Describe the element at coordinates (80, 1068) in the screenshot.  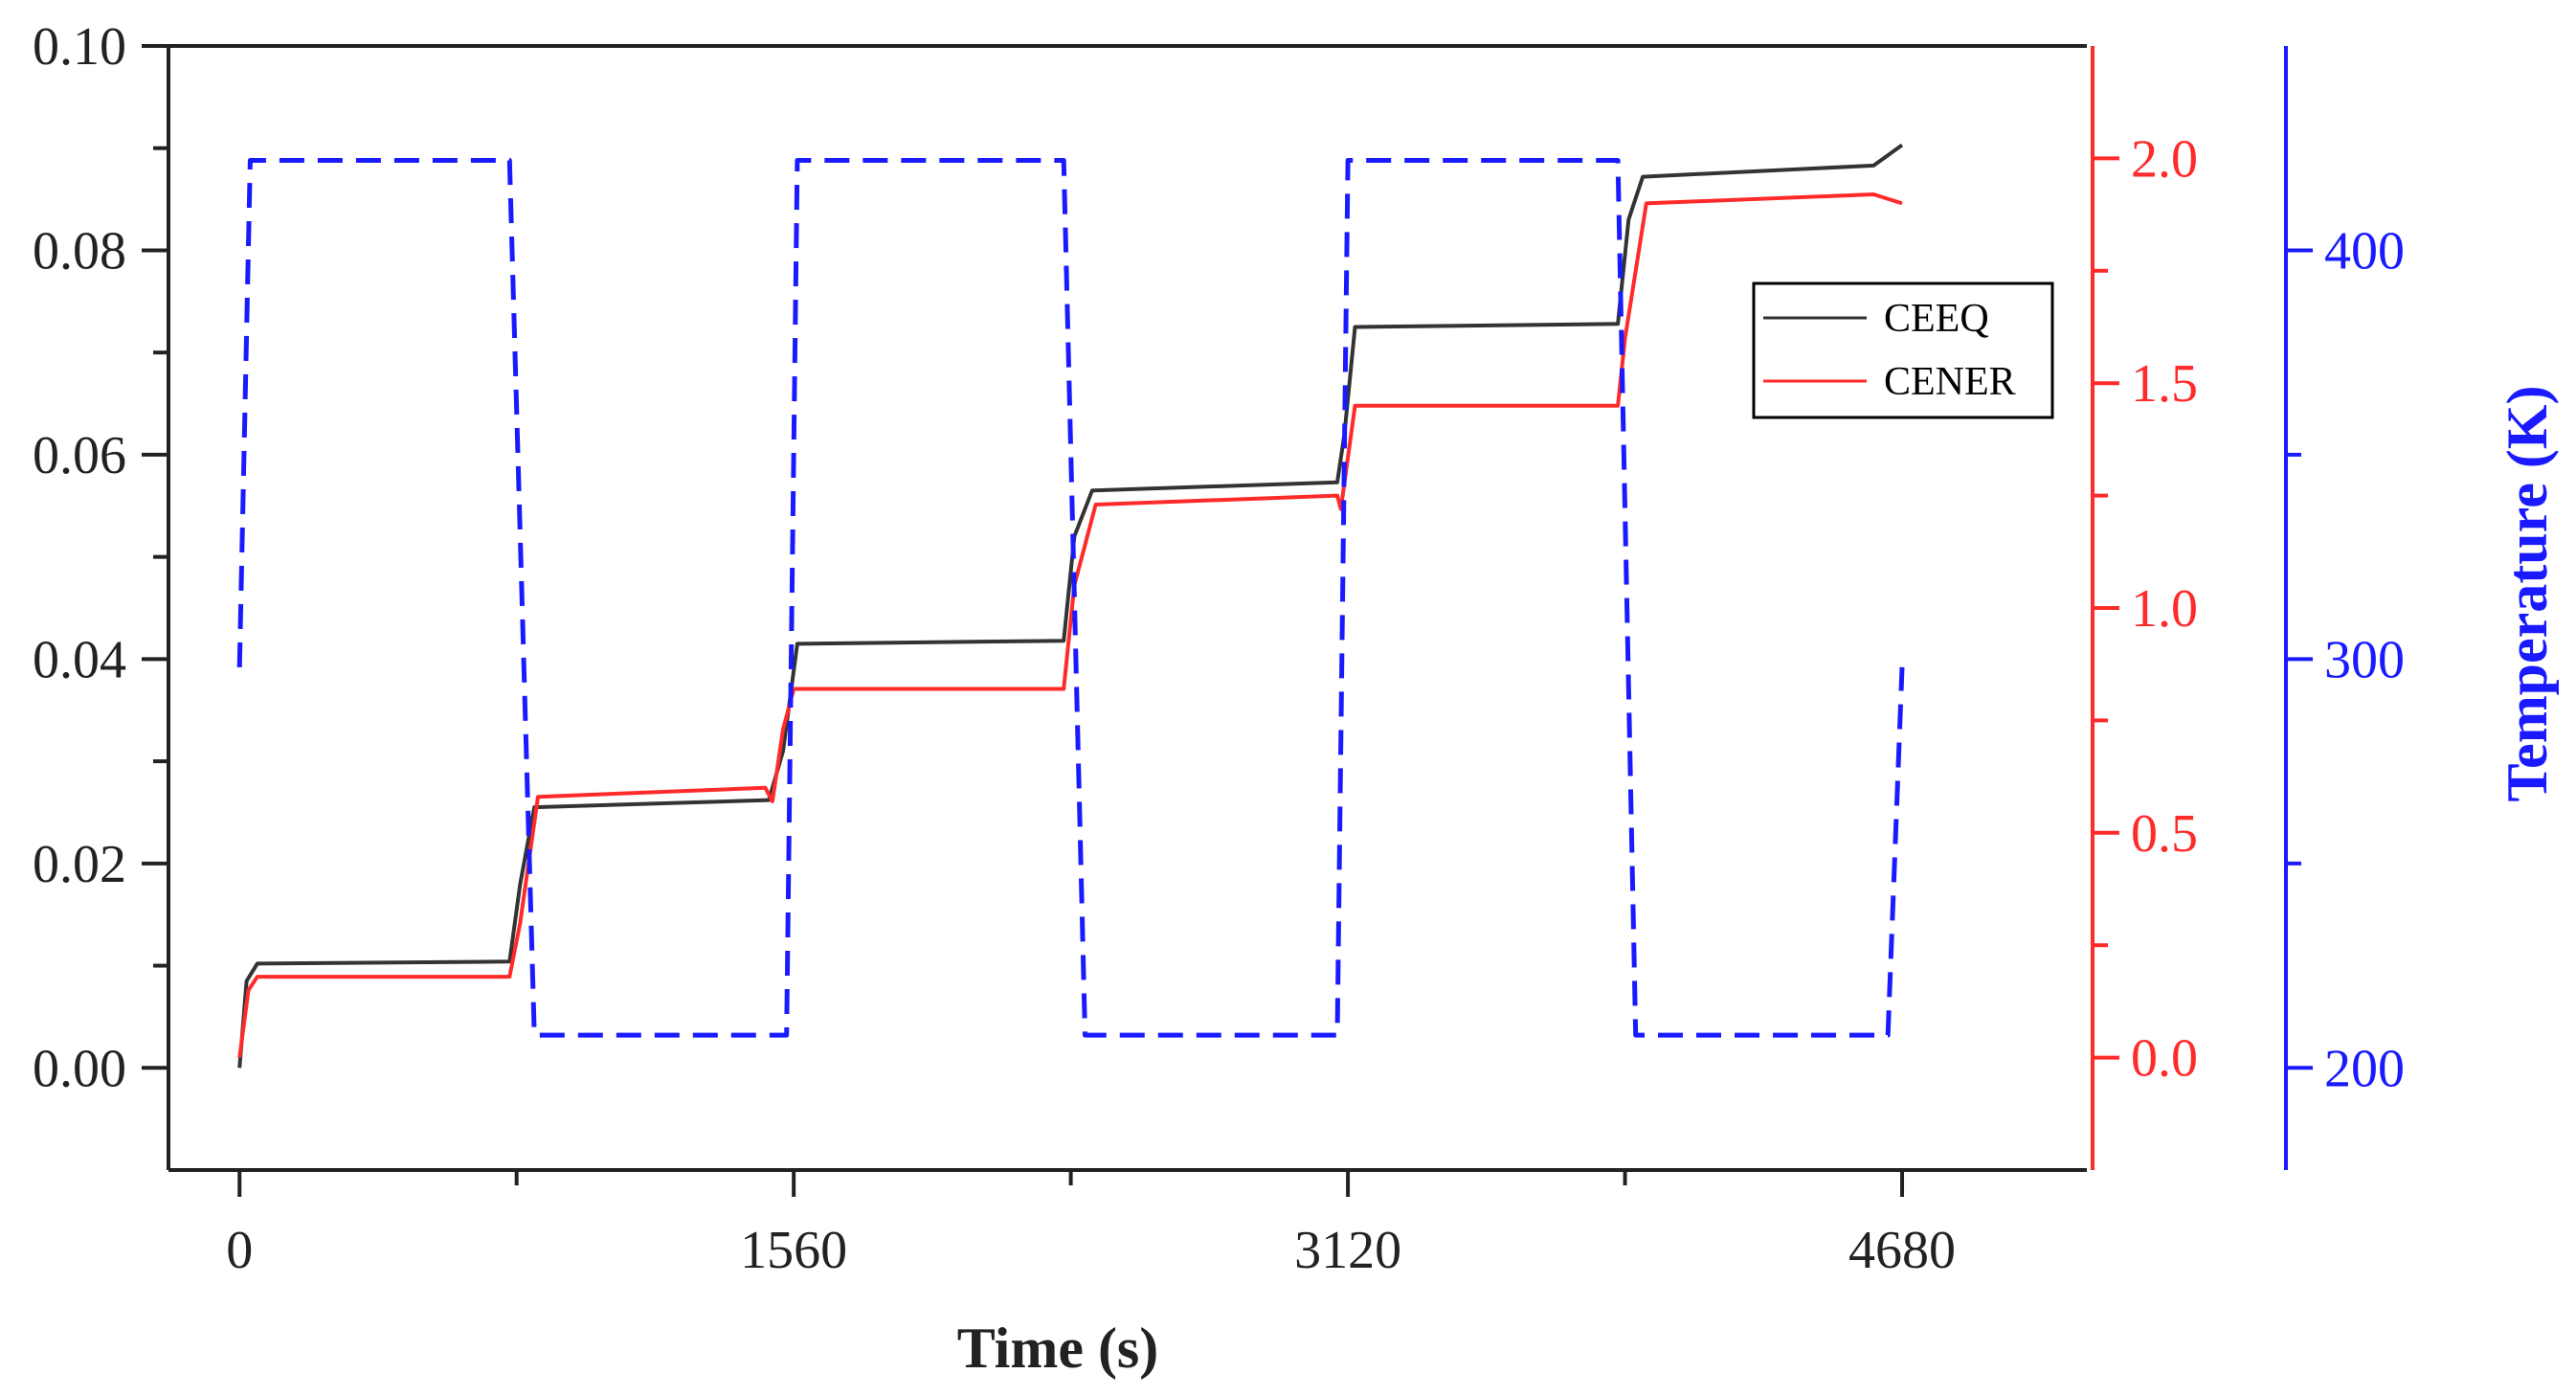
I see `left-tick-label: 0.00` at that location.